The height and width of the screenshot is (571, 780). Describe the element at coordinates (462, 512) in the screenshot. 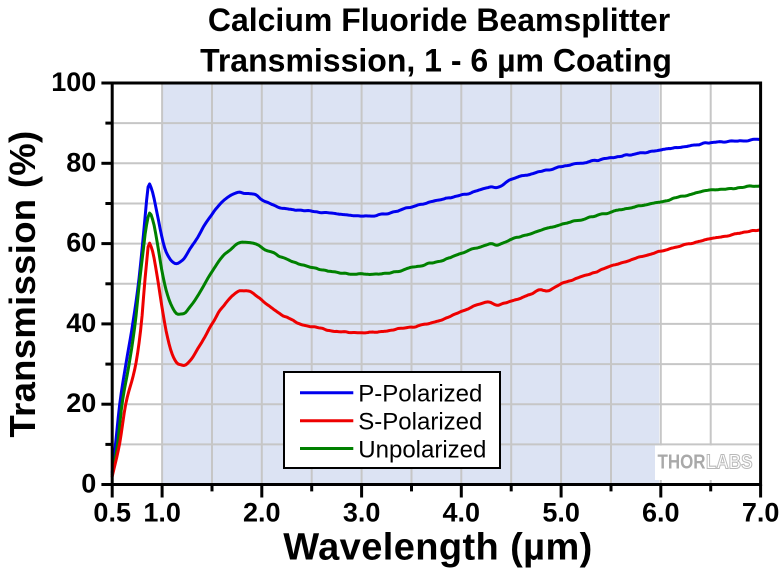

I see `svg-text: 4.0` at that location.